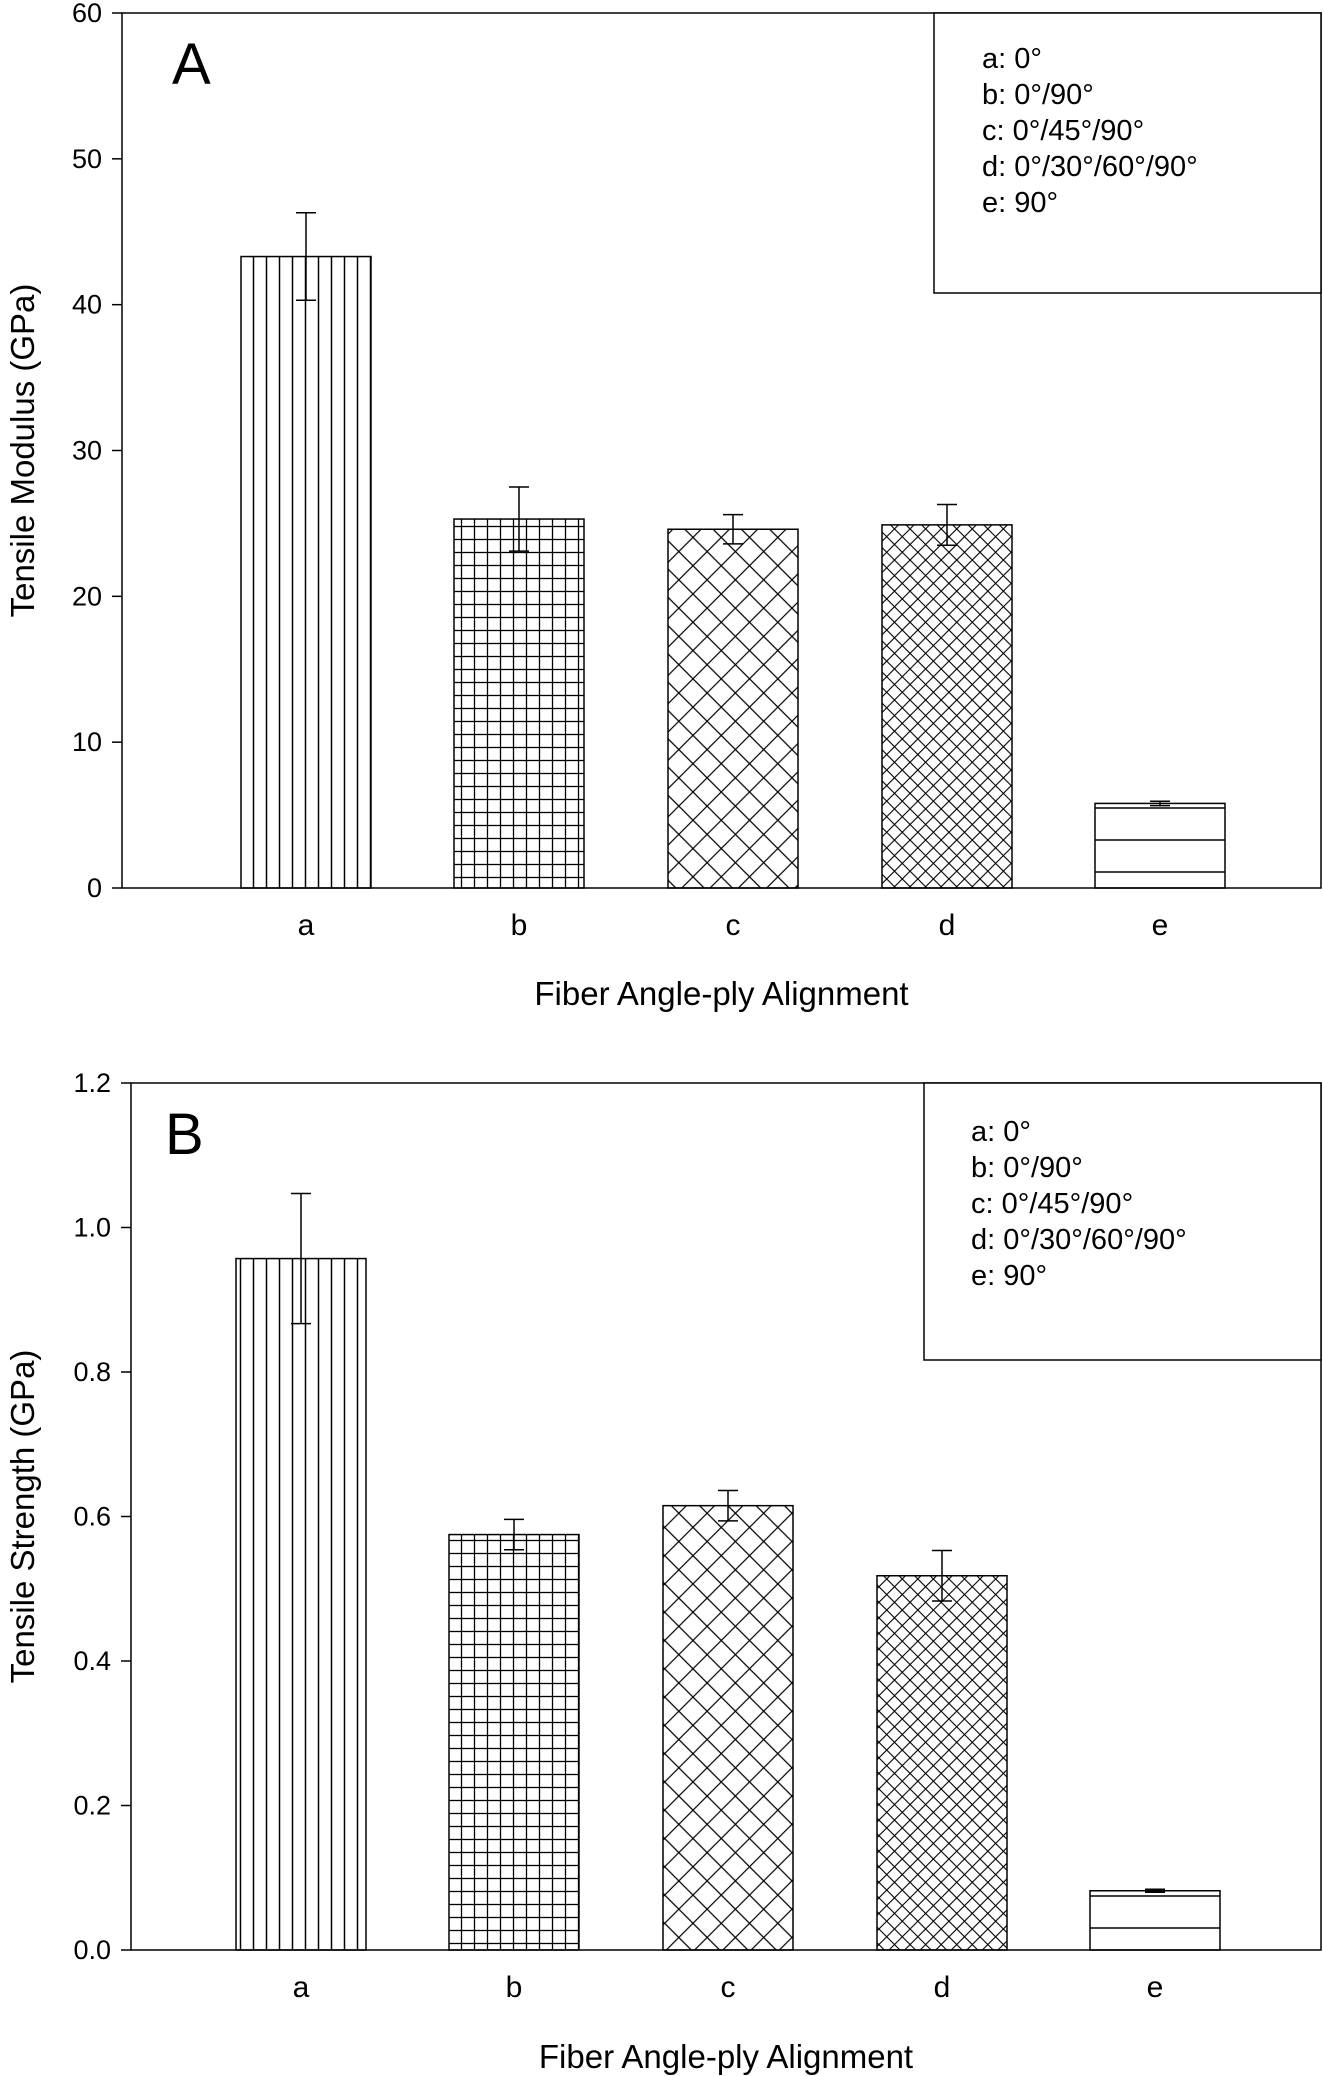 The image size is (1323, 2076). What do you see at coordinates (87, 451) in the screenshot?
I see `y-tick-label: 30` at bounding box center [87, 451].